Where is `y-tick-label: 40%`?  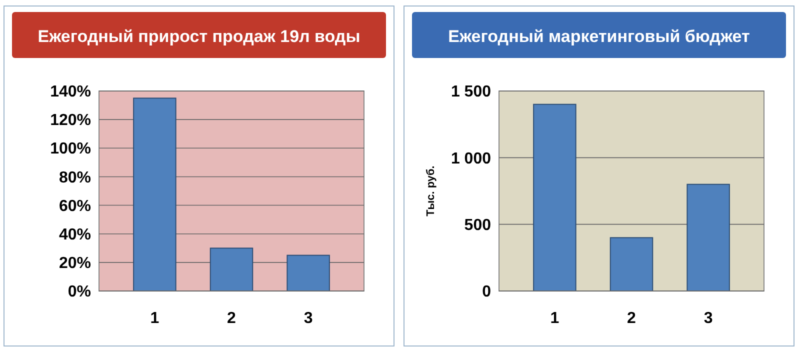
y-tick-label: 40% is located at coordinates (74, 235).